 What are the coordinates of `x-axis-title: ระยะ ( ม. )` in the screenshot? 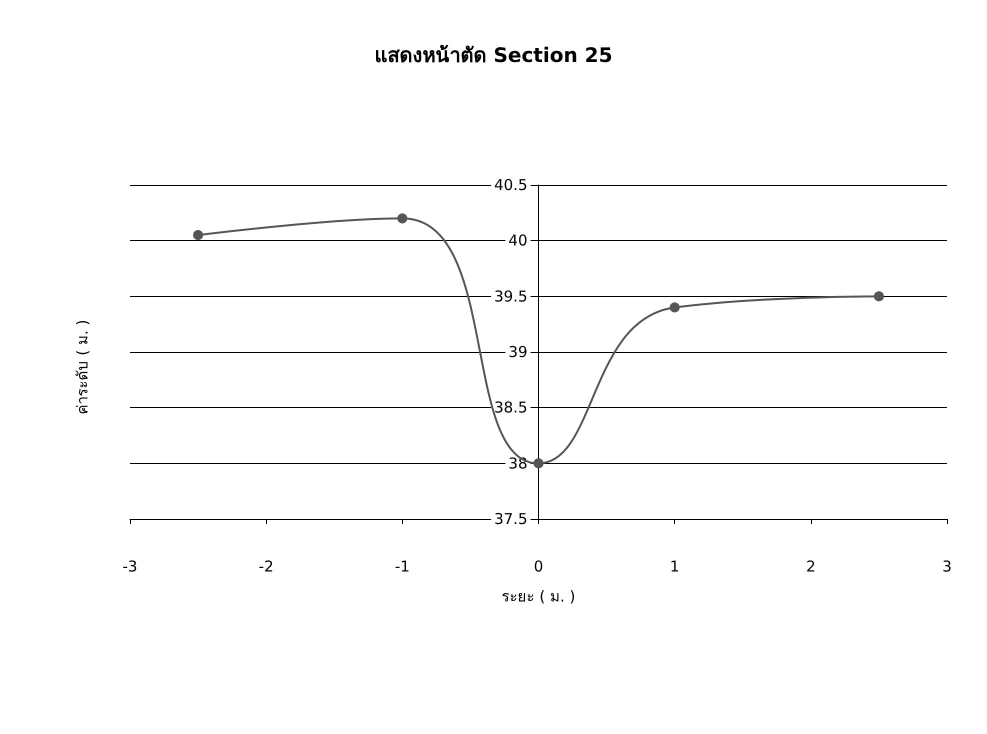 It's located at (539, 597).